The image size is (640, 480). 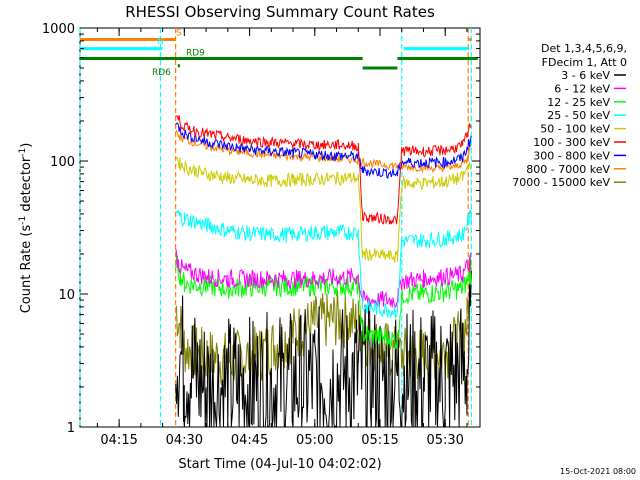 What do you see at coordinates (249, 440) in the screenshot?
I see `x-tick-label: 04:45` at bounding box center [249, 440].